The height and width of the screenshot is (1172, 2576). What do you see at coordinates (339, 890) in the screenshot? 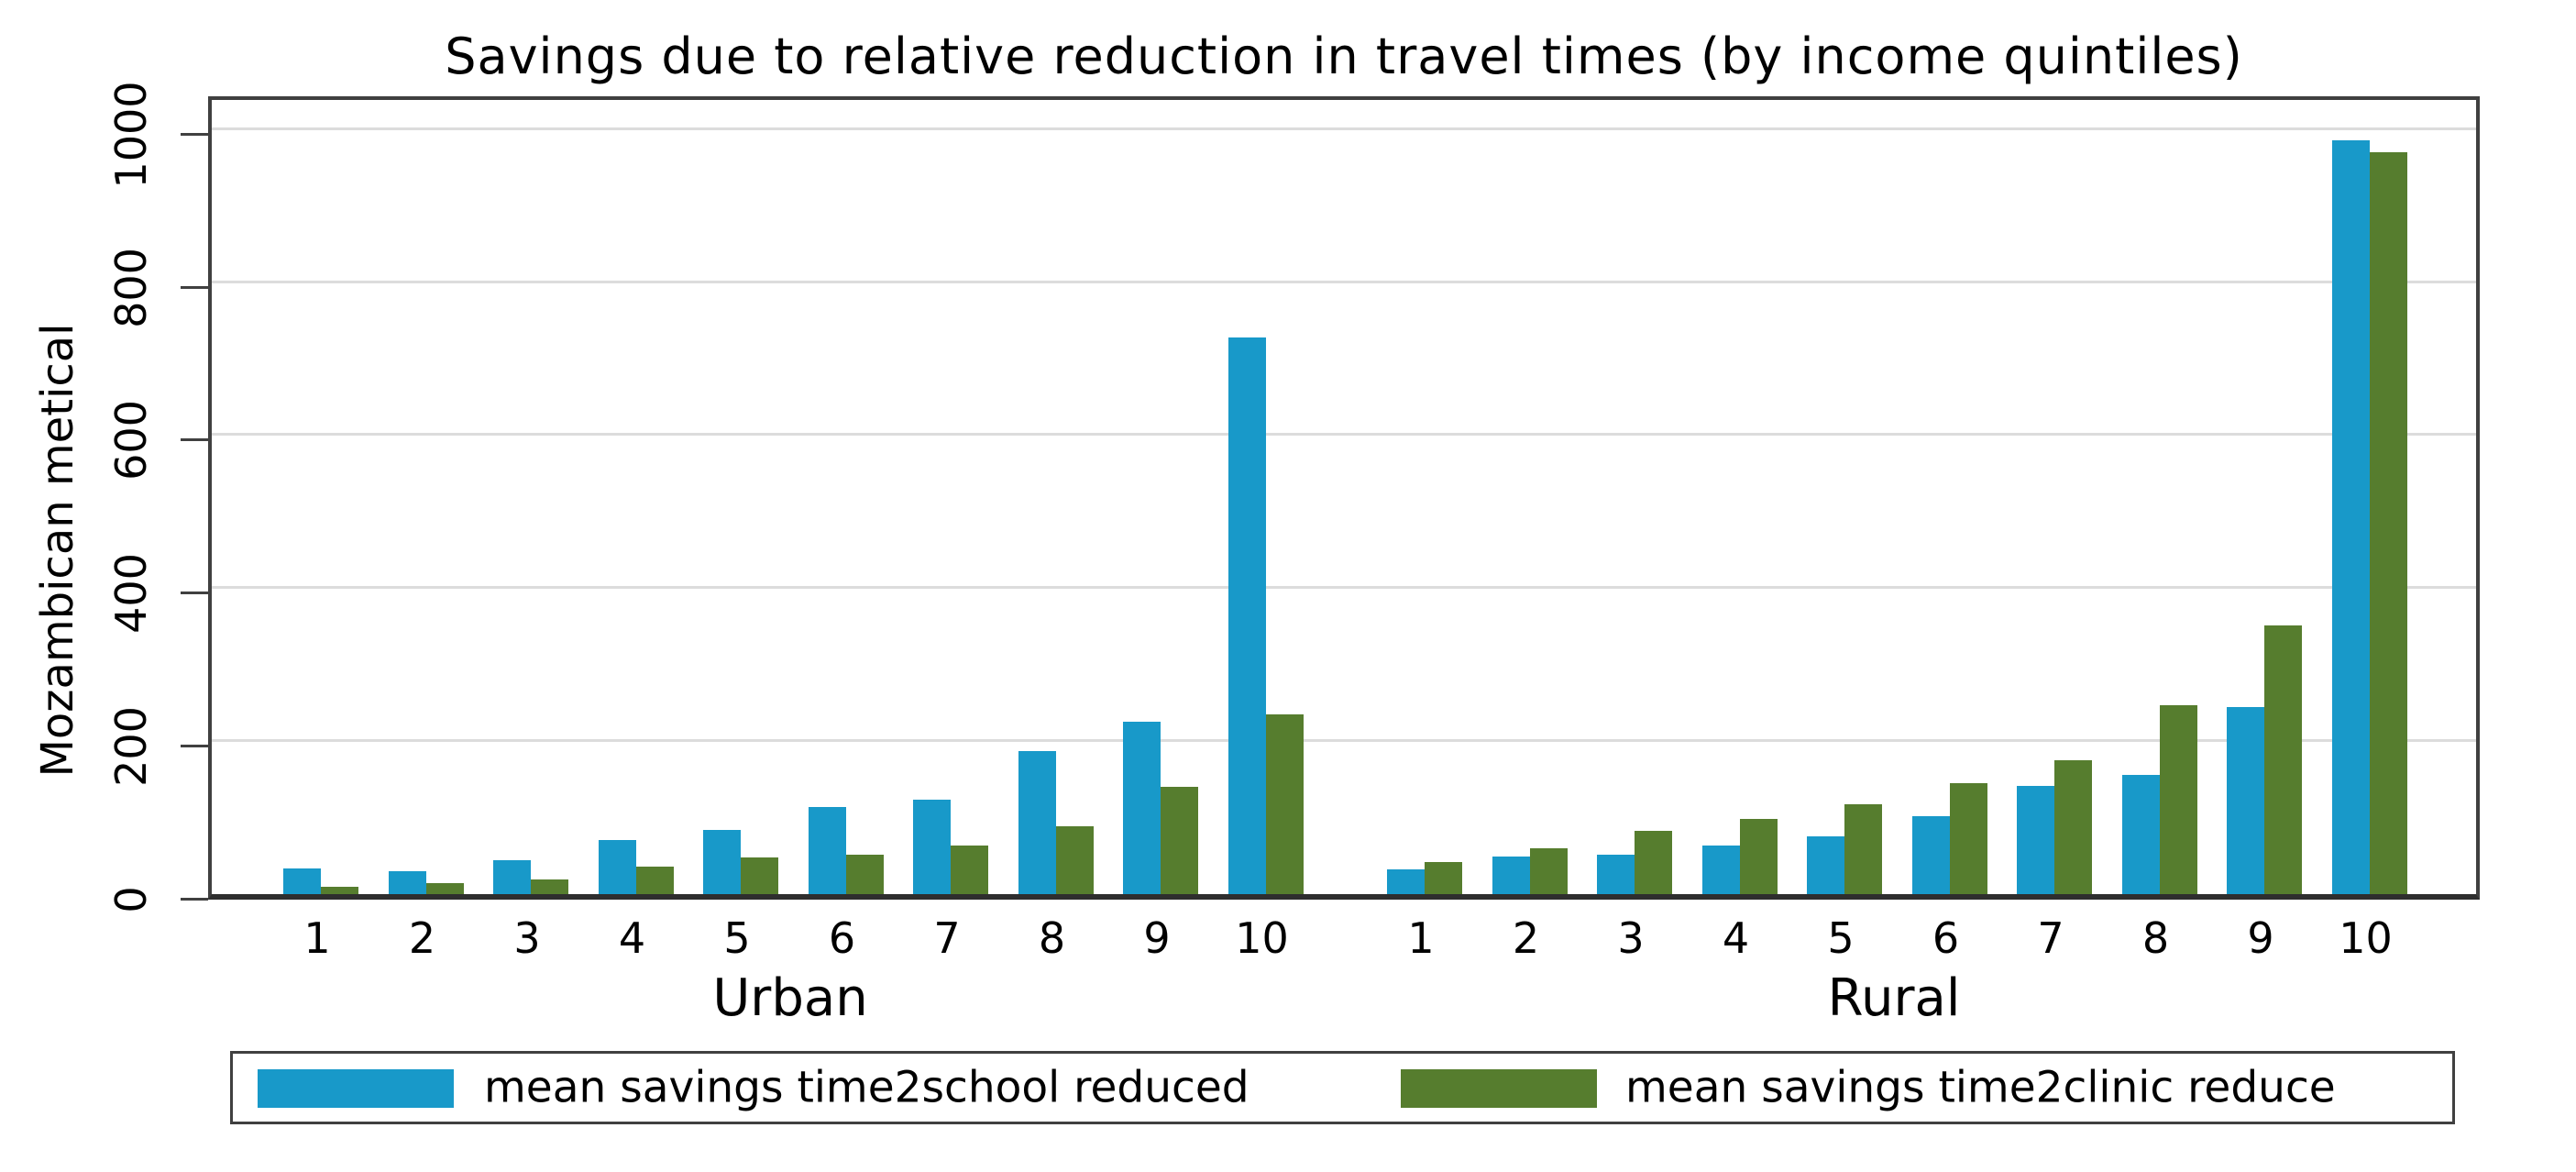
I see `bar-urban-1-time2clinic` at bounding box center [339, 890].